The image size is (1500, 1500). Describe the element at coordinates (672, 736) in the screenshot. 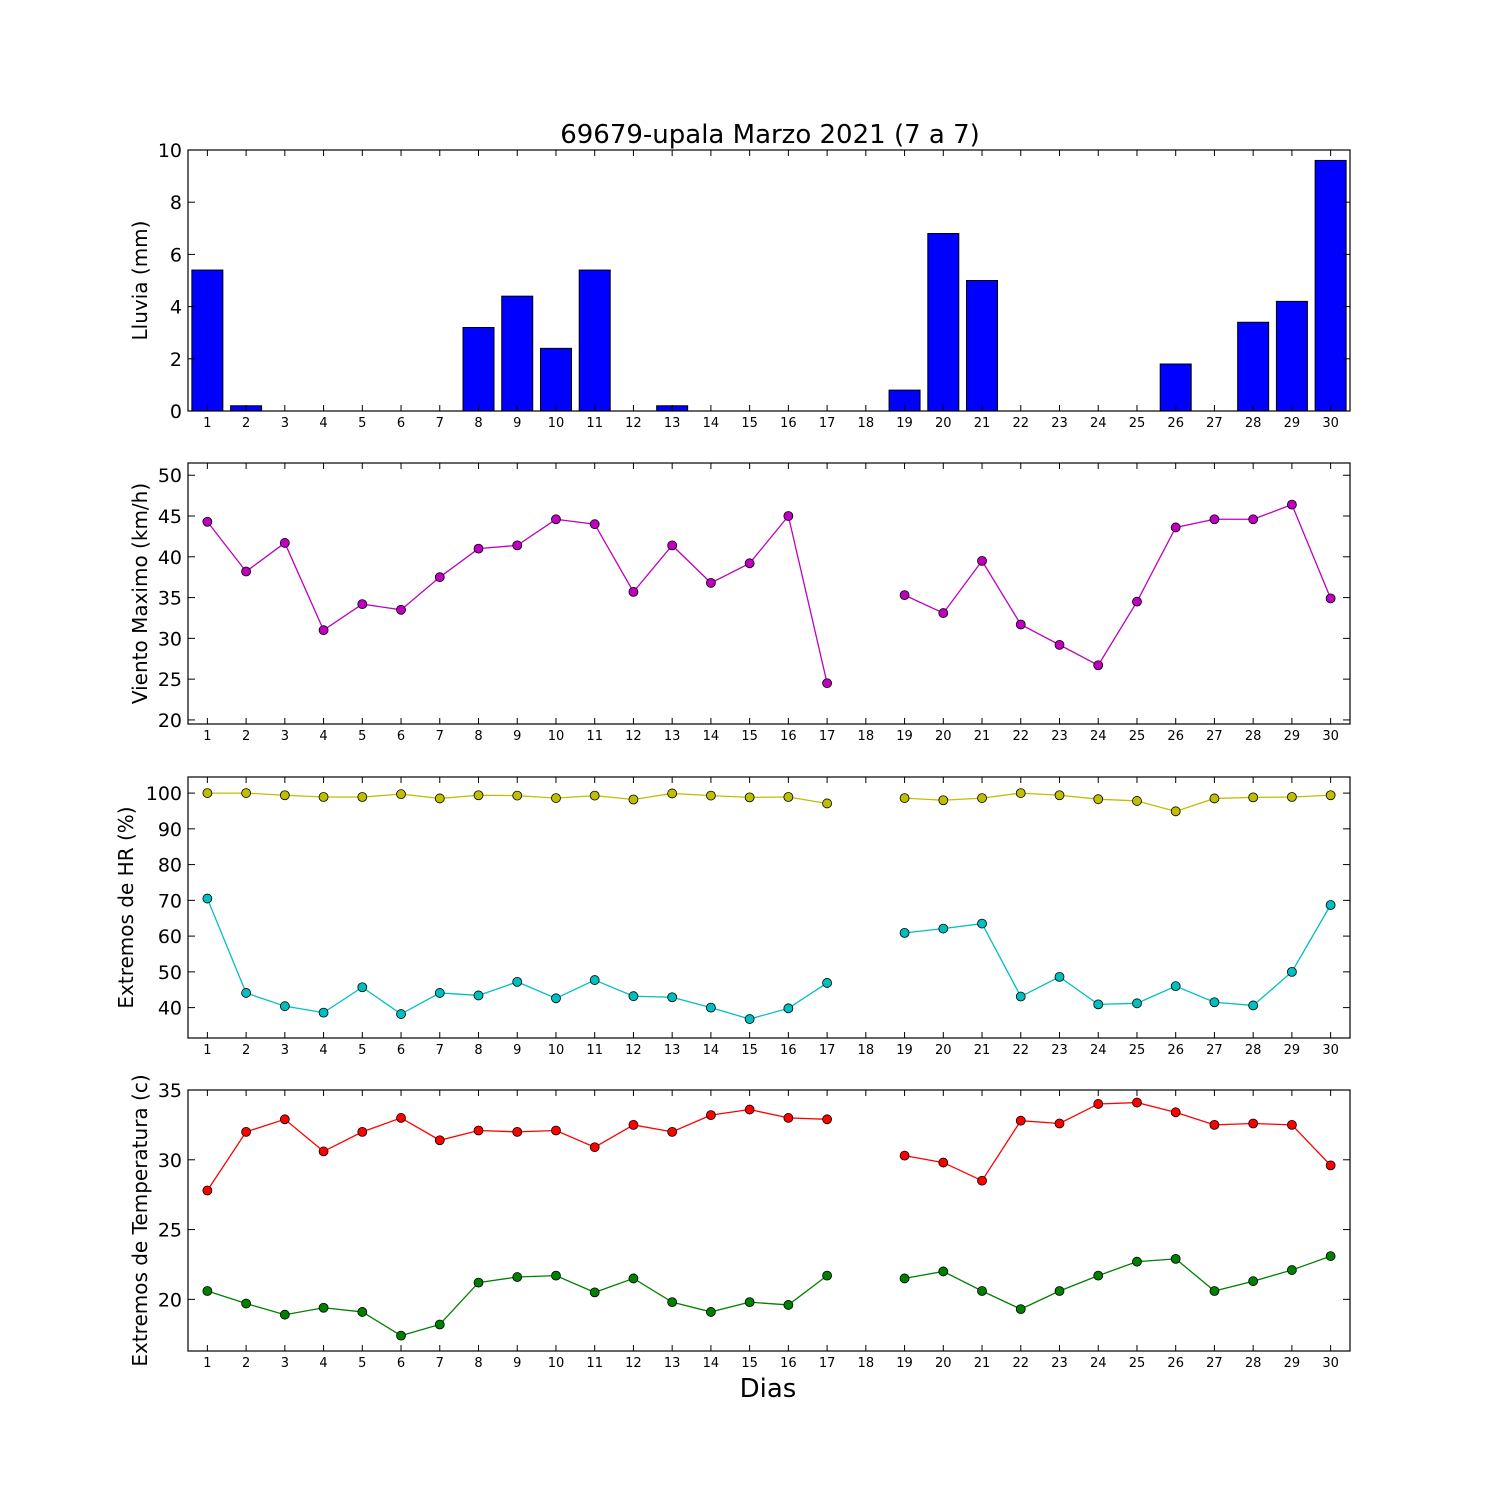

I see `x-tick-label: 13` at that location.